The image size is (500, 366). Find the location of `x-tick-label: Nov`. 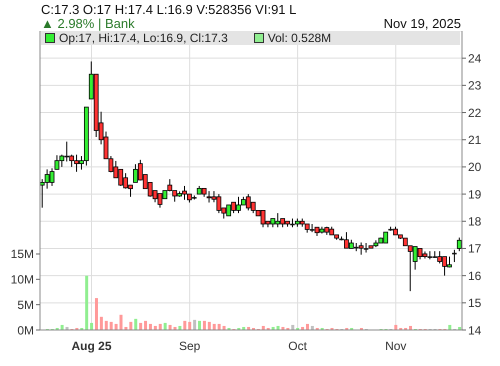

x-tick-label: Nov is located at coordinates (395, 346).